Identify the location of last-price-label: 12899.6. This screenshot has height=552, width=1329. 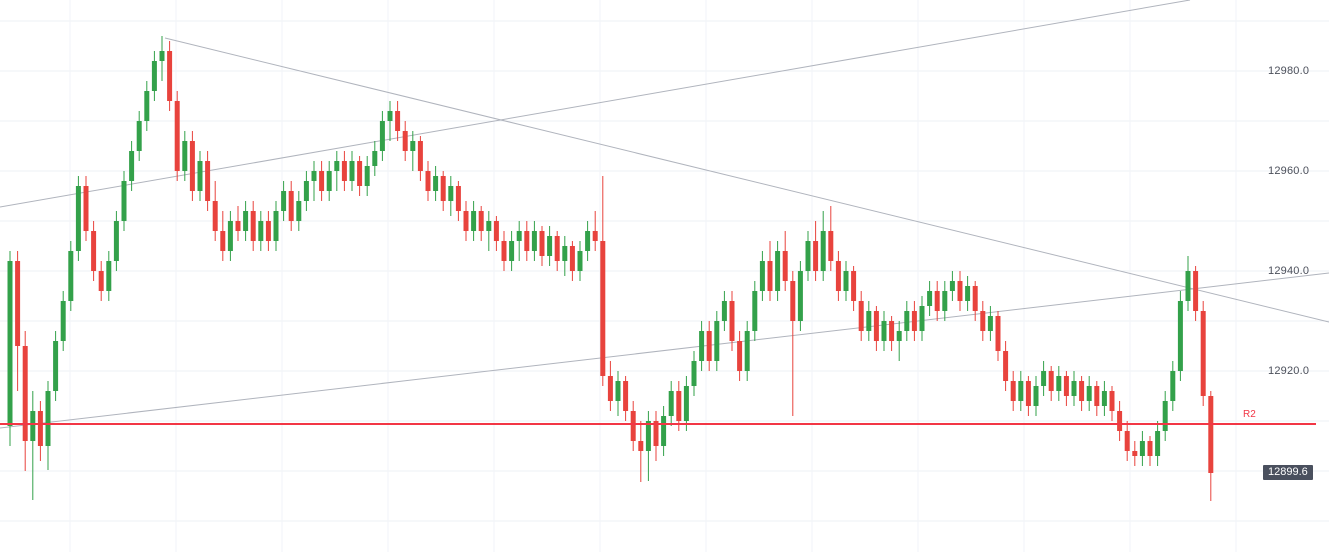
(1288, 472).